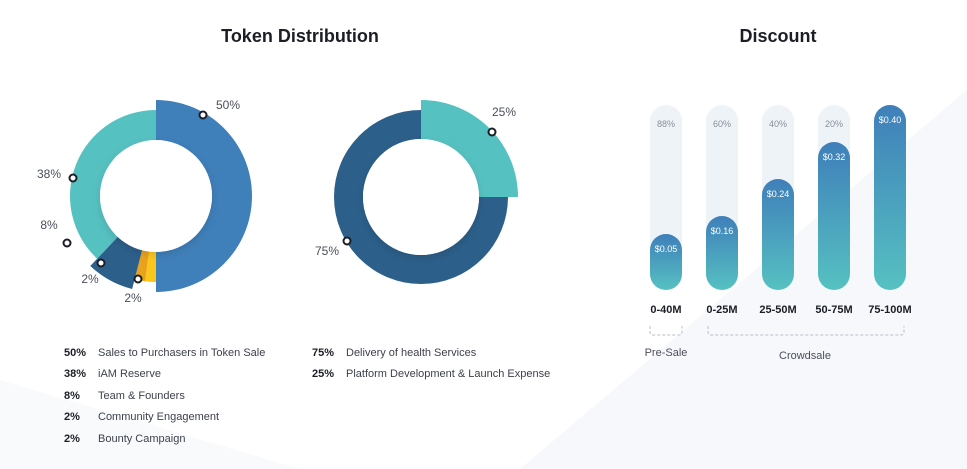  Describe the element at coordinates (833, 124) in the screenshot. I see `bar-discount-label: 20%` at that location.